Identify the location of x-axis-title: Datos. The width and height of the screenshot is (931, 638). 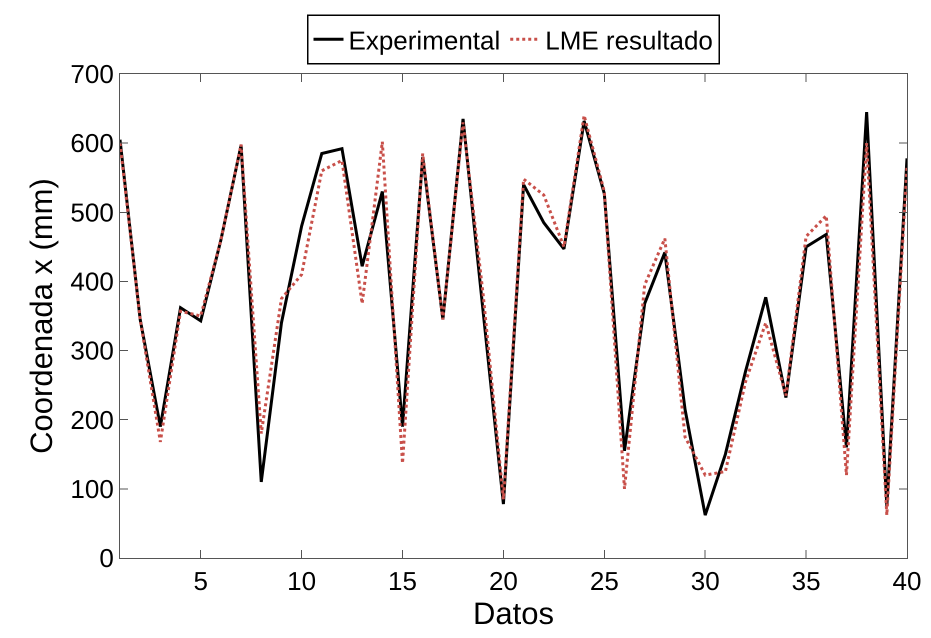
(513, 614).